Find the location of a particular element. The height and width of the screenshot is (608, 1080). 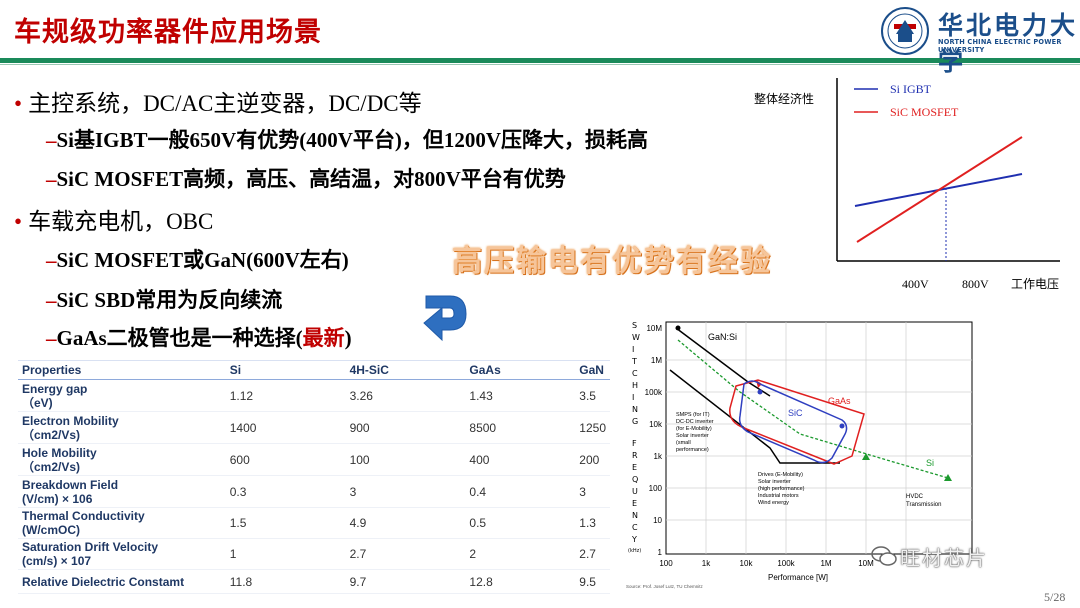

xtick: 100k is located at coordinates (786, 563).